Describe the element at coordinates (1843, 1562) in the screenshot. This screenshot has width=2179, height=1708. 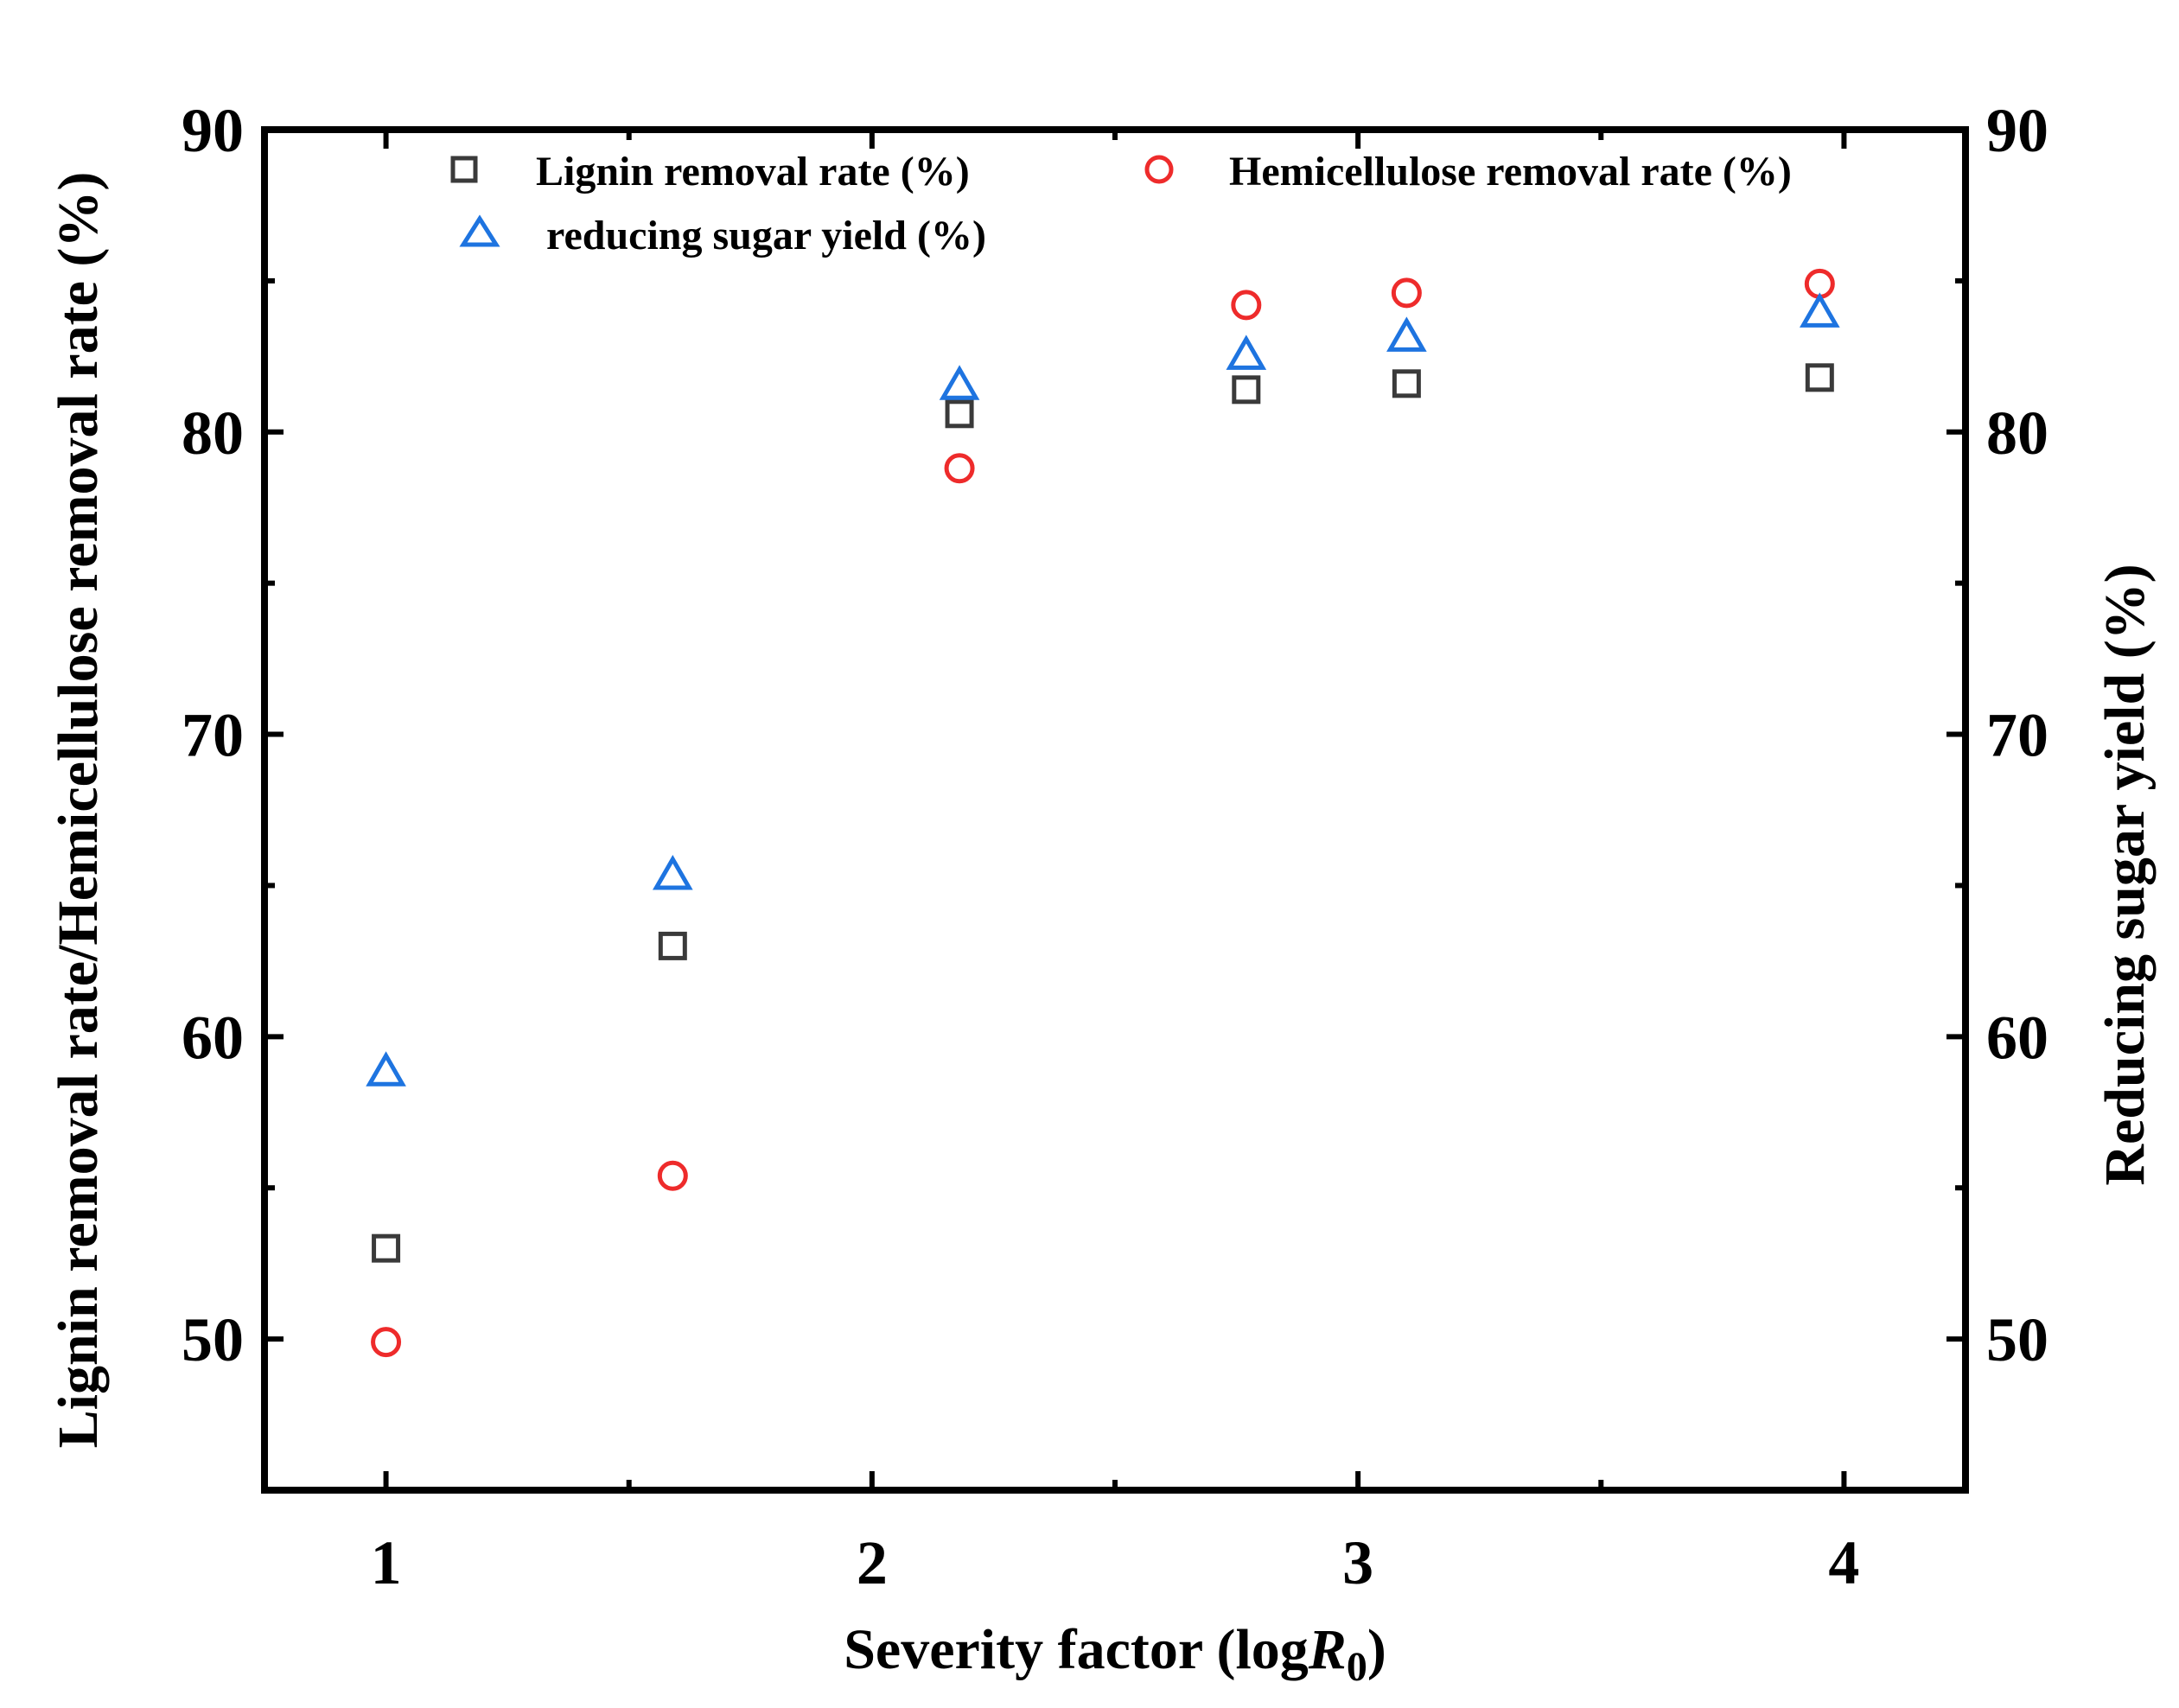
I see `x-tick-label: 4` at that location.